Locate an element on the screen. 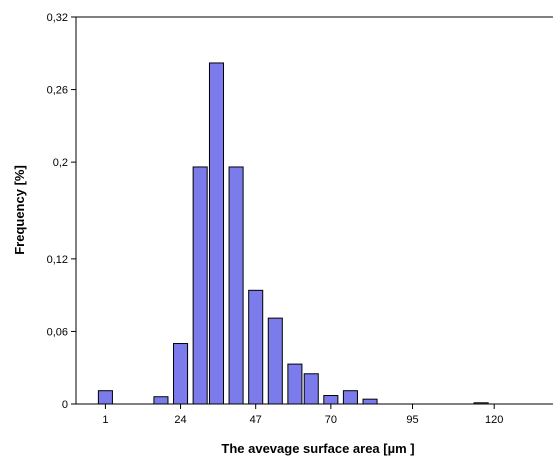  y-axis-title: Frequency [%] is located at coordinates (19, 210).